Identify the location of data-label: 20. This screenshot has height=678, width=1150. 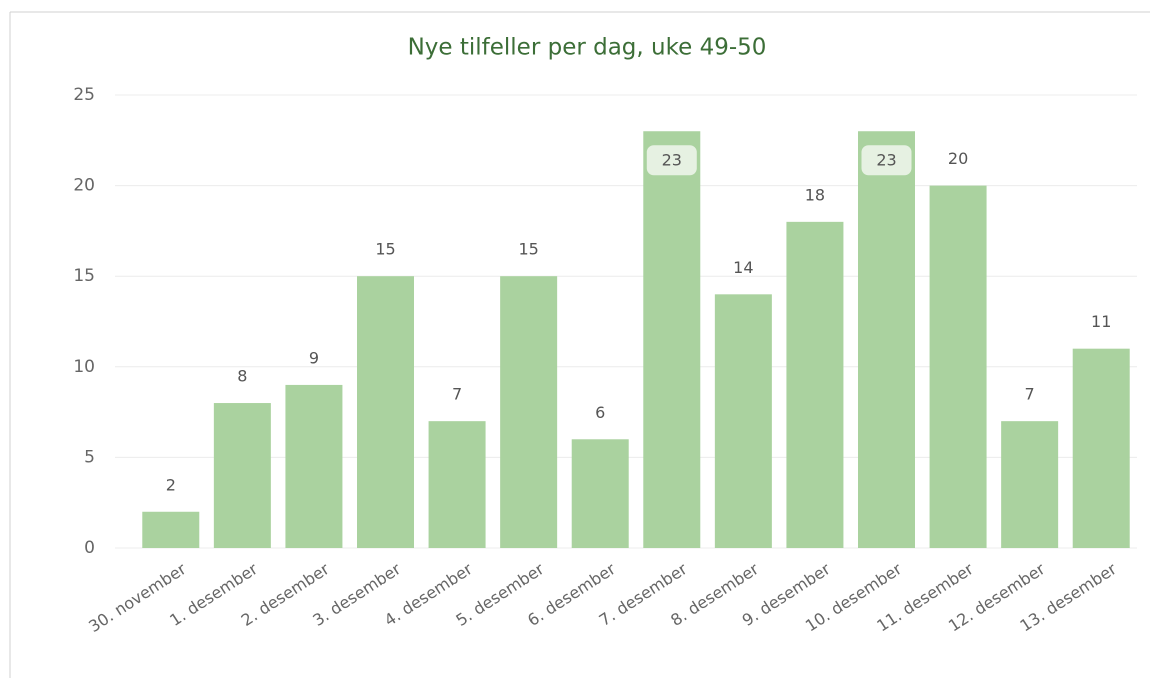
(958, 158).